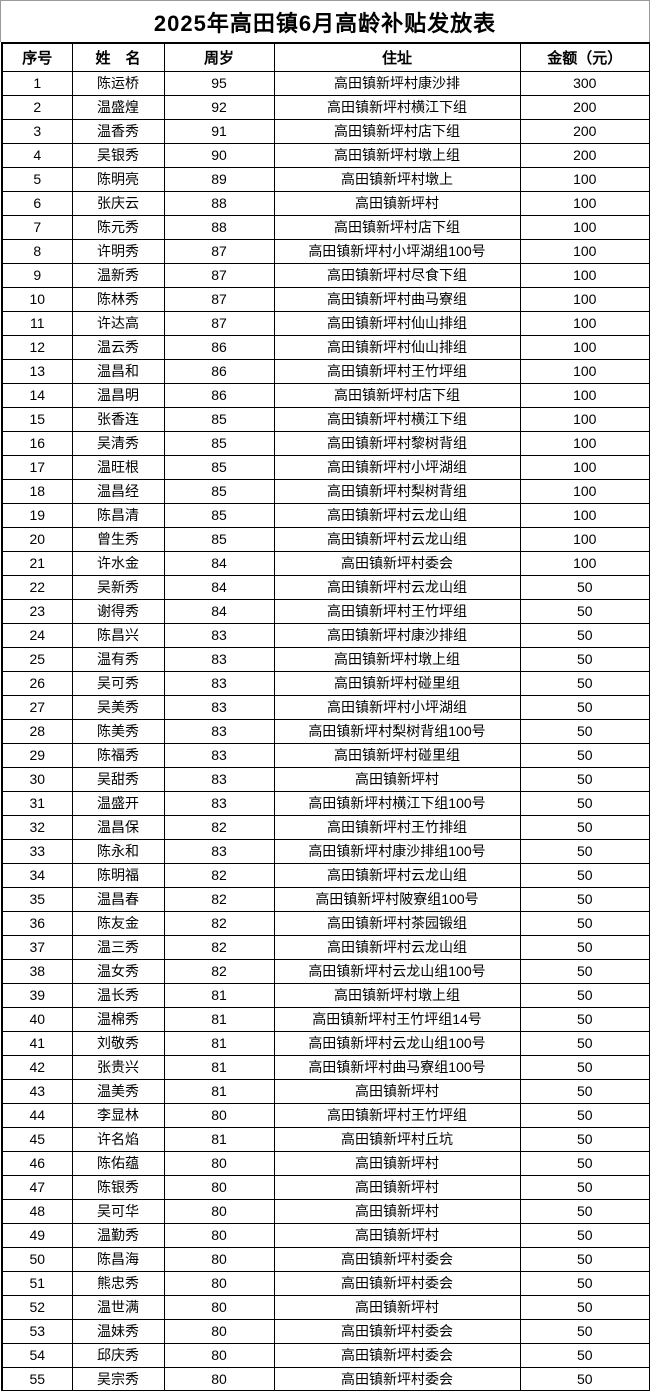 Image resolution: width=650 pixels, height=1391 pixels. What do you see at coordinates (325, 971) in the screenshot?
I see `table-row: 38 温女秀 82 高田镇新坪村云龙山组100号 50` at bounding box center [325, 971].